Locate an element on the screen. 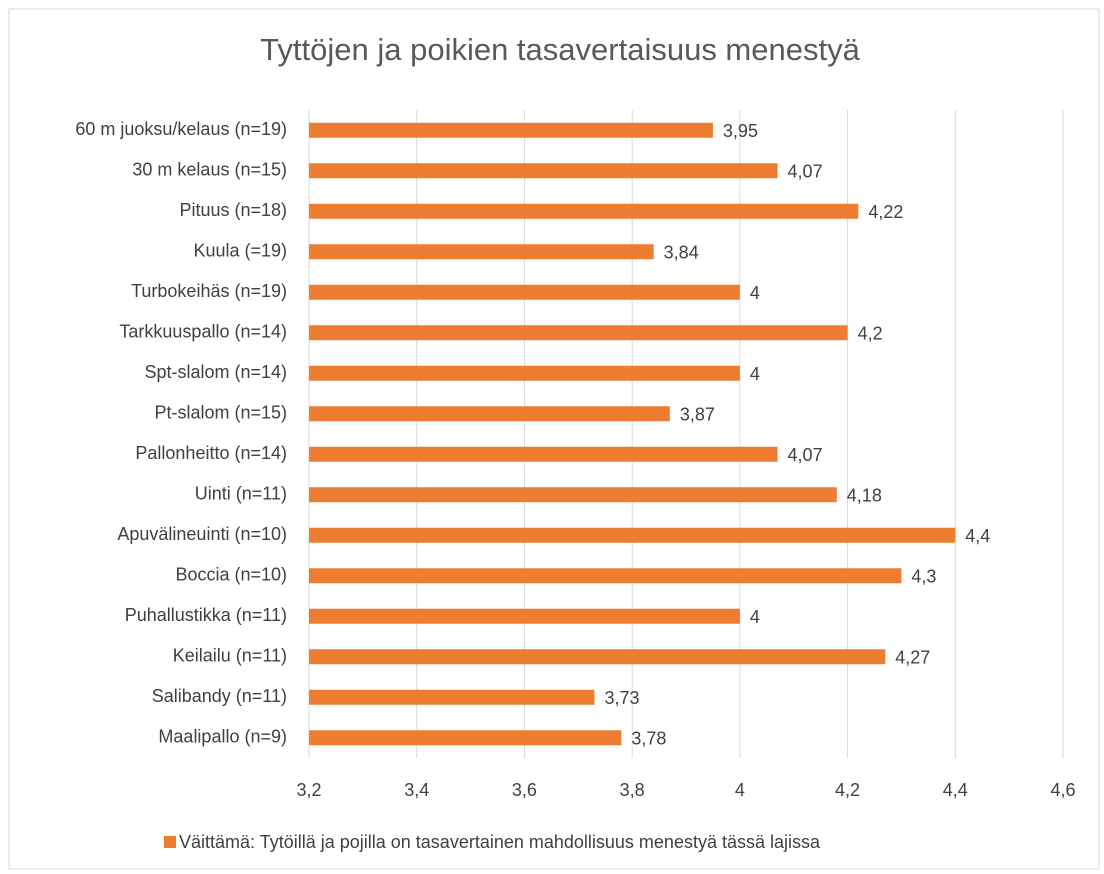 The image size is (1104, 874). x-tick-label: 4,2 is located at coordinates (847, 790).